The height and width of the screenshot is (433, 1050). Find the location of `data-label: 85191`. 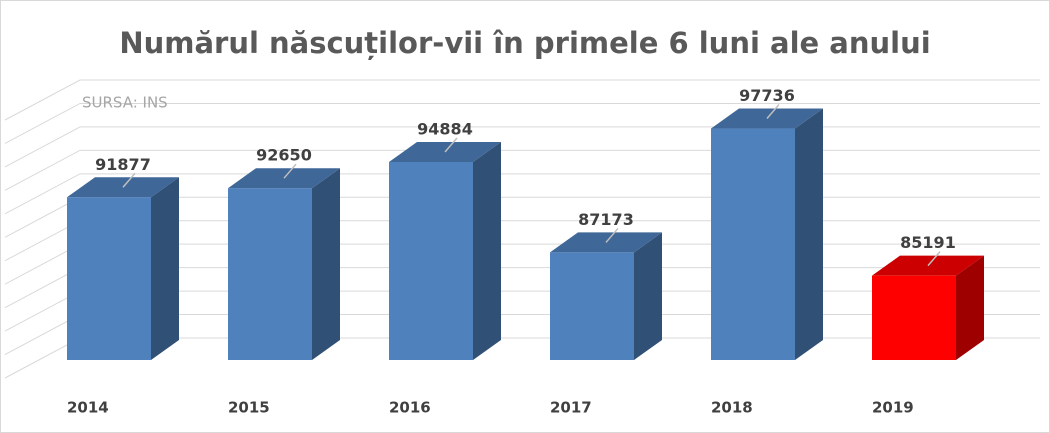

data-label: 85191 is located at coordinates (928, 242).